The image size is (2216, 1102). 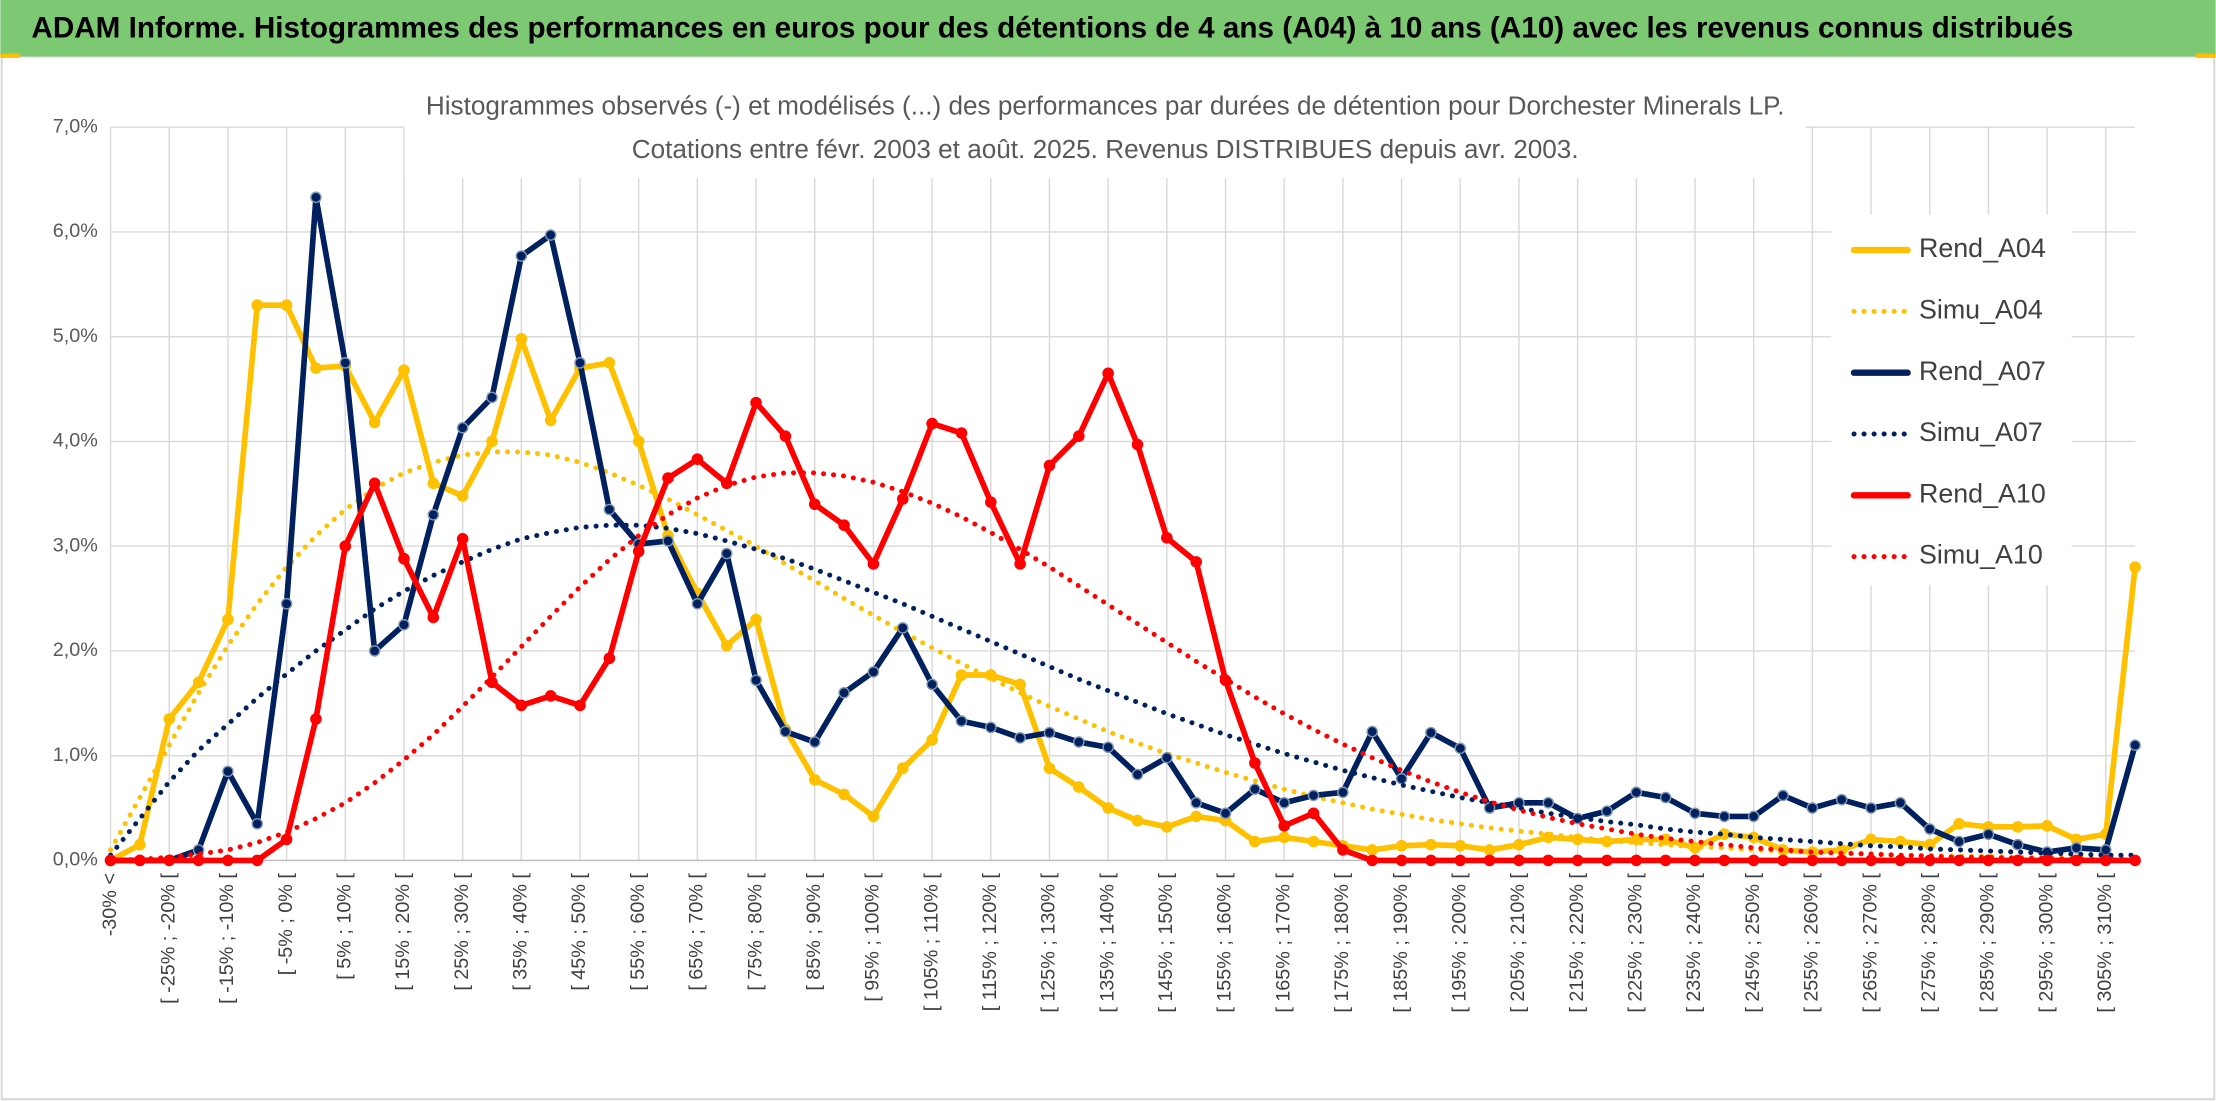 I want to click on header-bar, so click(x=1108, y=28).